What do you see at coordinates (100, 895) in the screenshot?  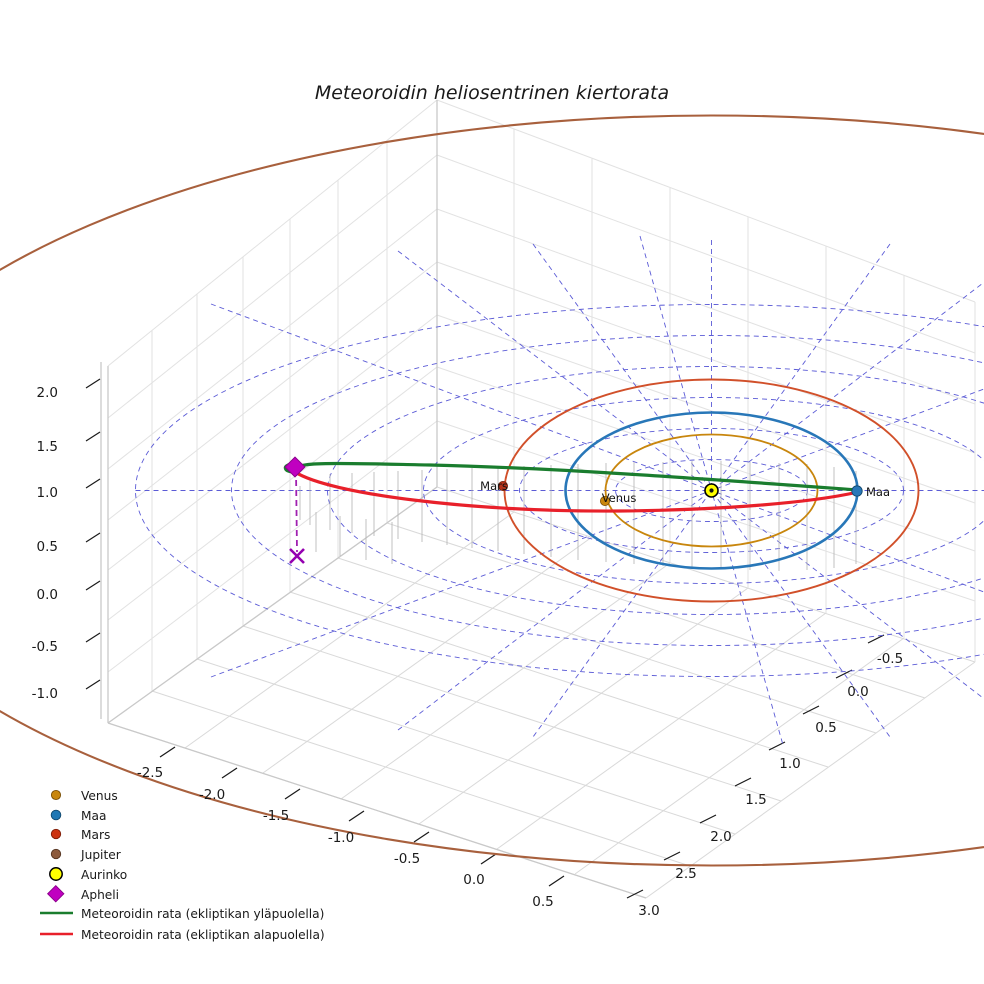 I see `legend-label-apheli: Apheli` at bounding box center [100, 895].